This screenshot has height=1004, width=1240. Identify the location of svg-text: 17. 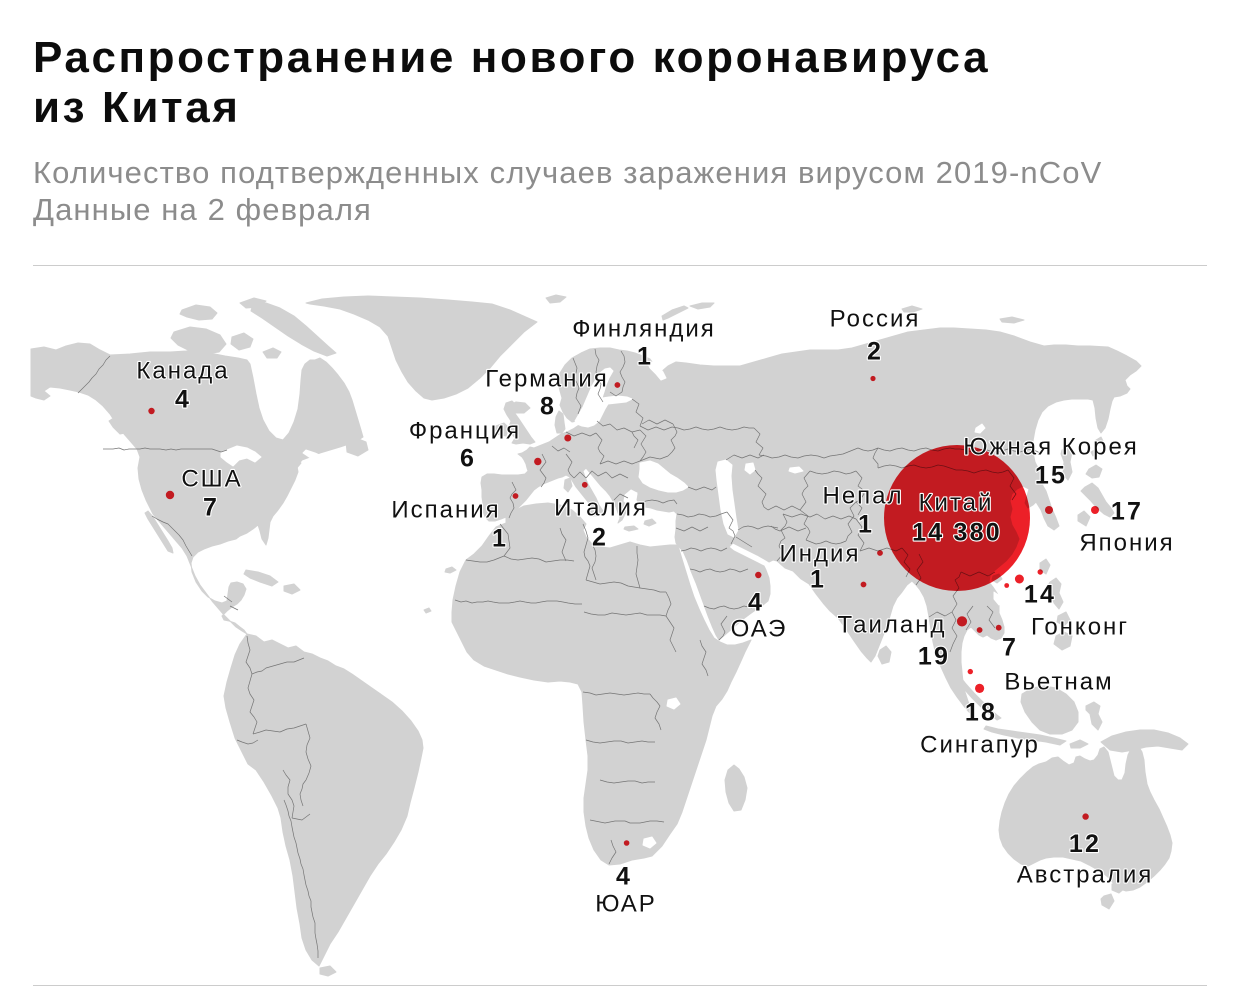
(1127, 512).